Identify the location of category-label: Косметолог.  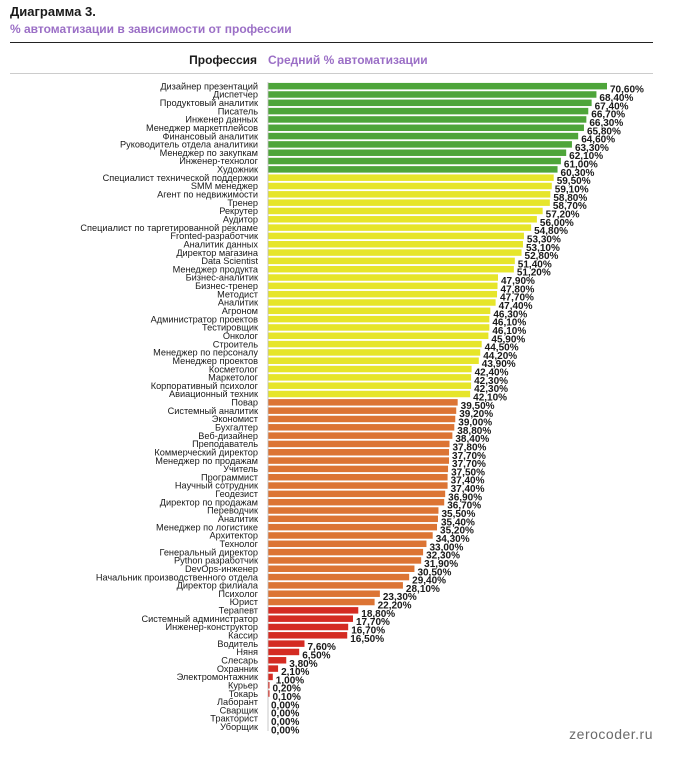
(234, 369).